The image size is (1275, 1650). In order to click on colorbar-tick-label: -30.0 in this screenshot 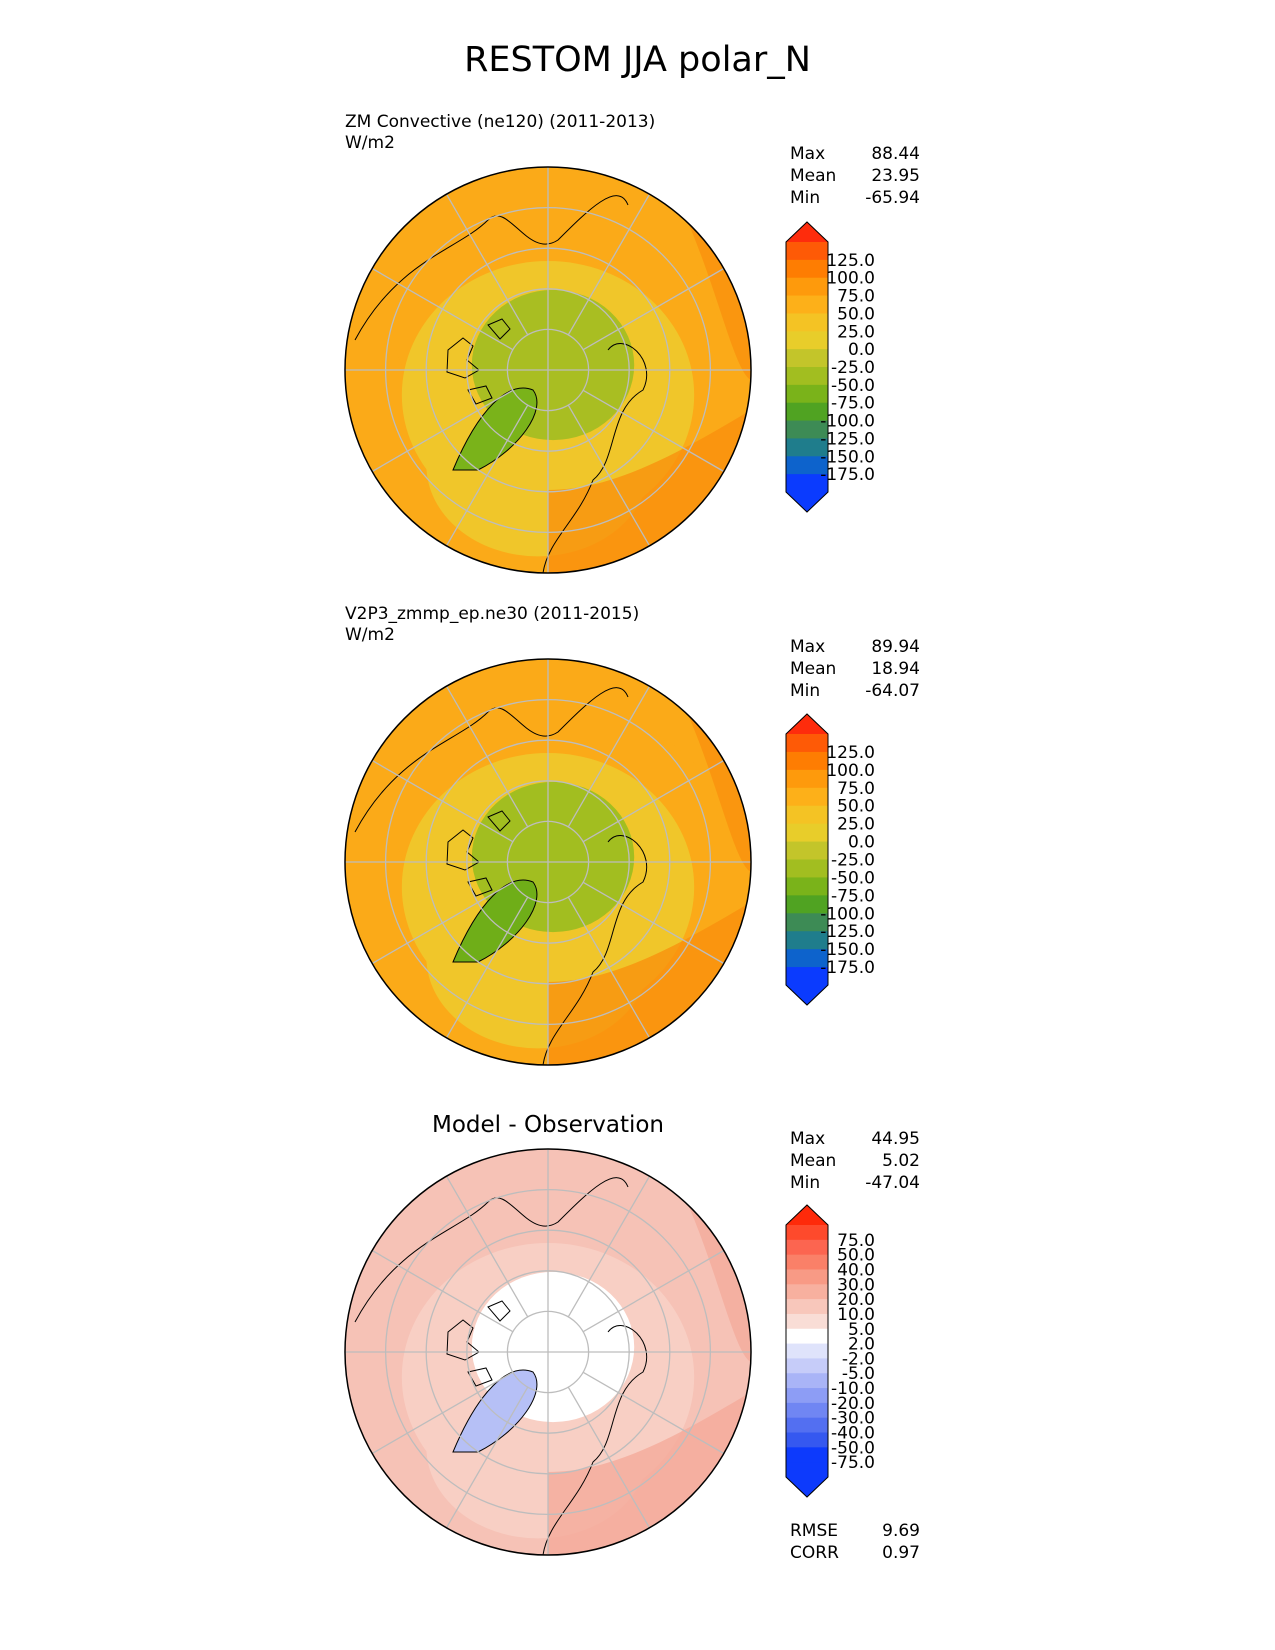, I will do `click(853, 1419)`.